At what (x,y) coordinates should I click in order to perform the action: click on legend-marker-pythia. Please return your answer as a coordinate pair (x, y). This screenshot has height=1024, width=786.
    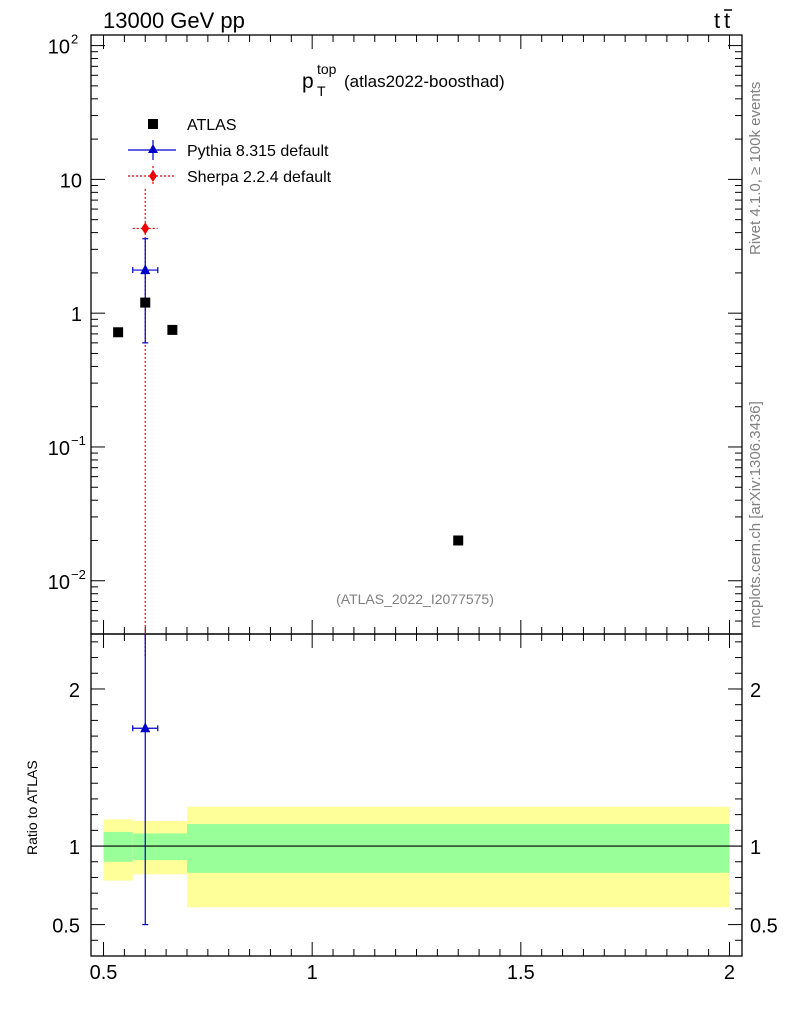
    Looking at the image, I should click on (153, 148).